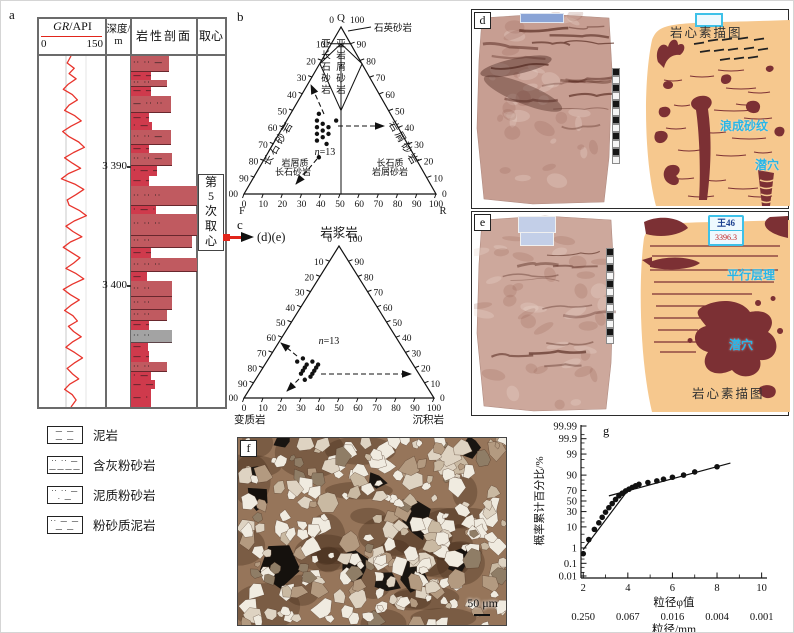  Describe the element at coordinates (434, 409) in the screenshot. I see `svg-text: 100` at that location.